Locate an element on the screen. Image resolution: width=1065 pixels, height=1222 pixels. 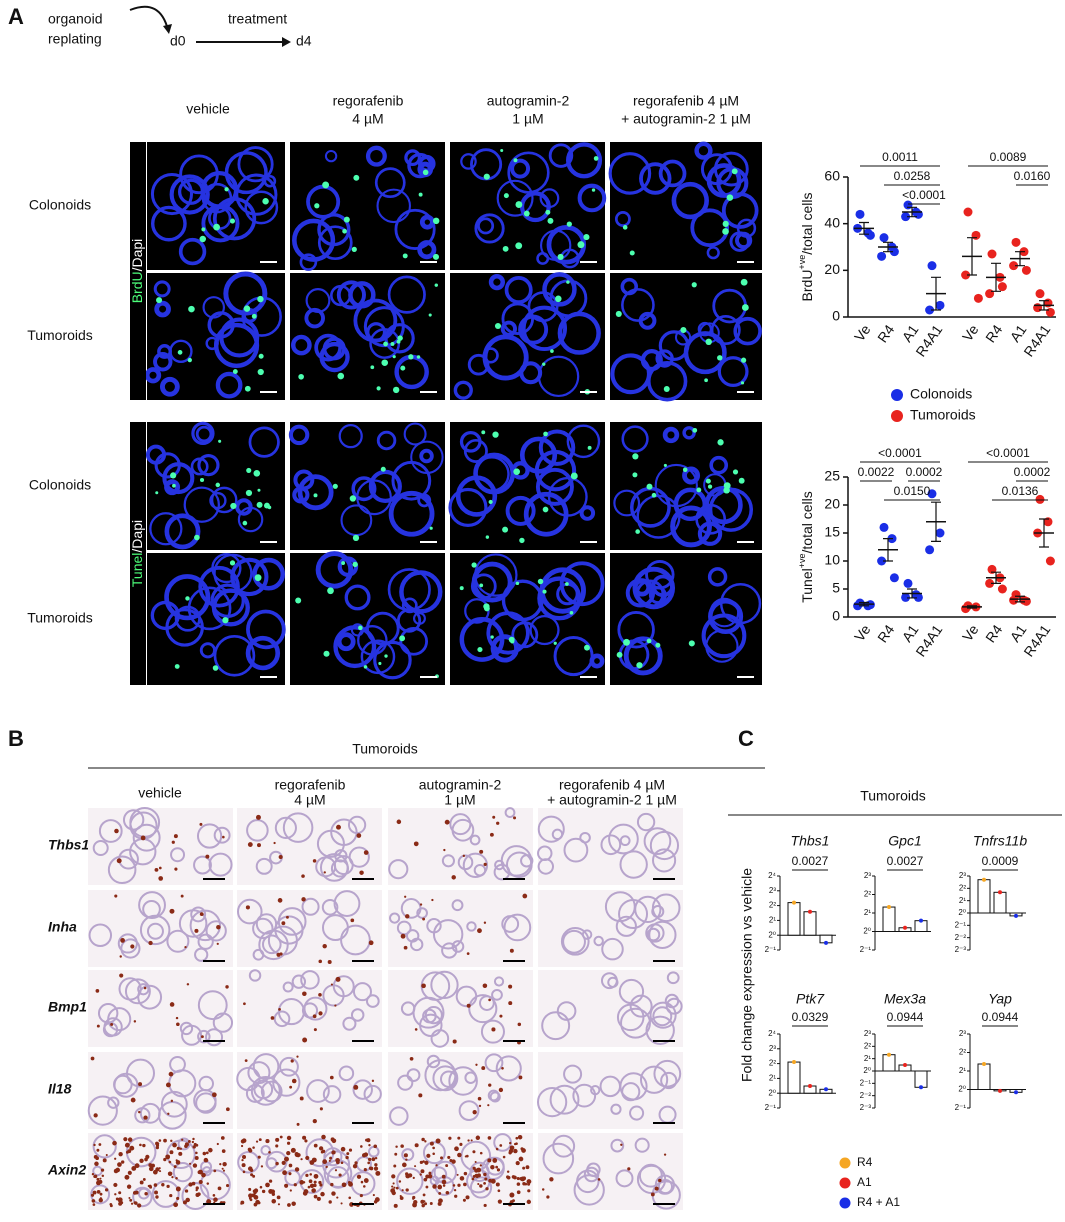
micrograph-bg is located at coordinates (160, 1090).